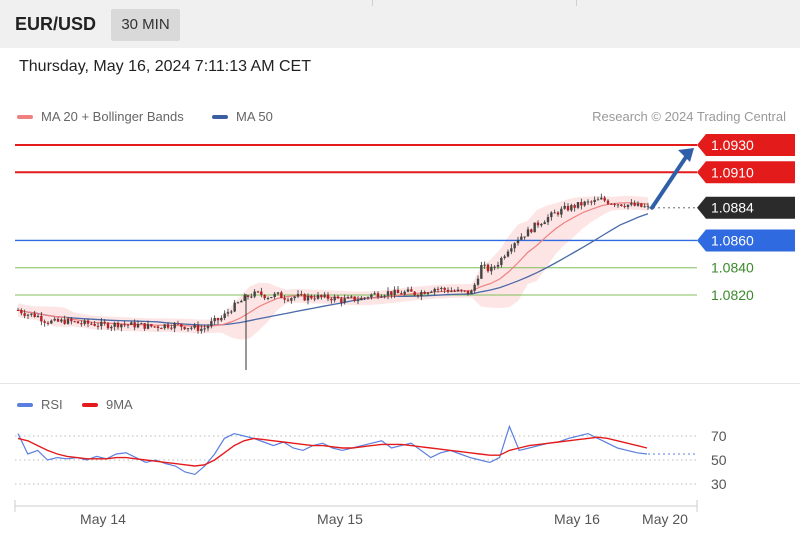 The height and width of the screenshot is (541, 800). What do you see at coordinates (746, 145) in the screenshot?
I see `price-tag-1.0930: 1.0930` at bounding box center [746, 145].